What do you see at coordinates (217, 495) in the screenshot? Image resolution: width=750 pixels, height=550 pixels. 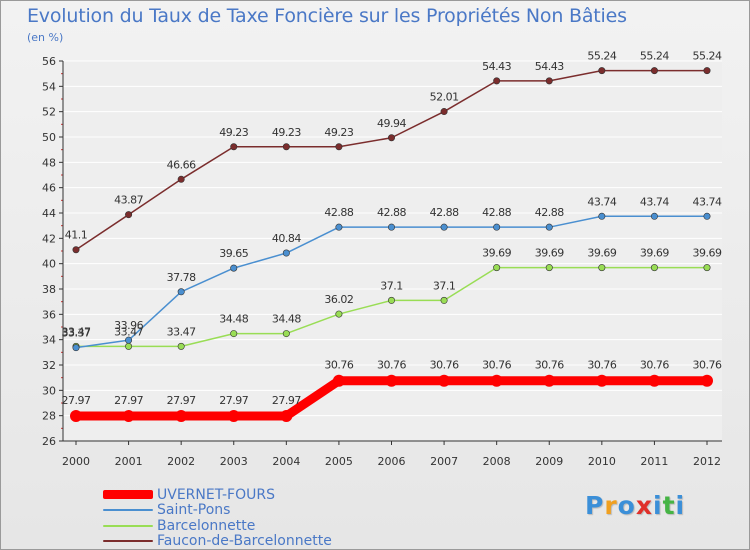 I see `legend-item-uvernet-fours: UVERNET-FOURS` at bounding box center [217, 495].